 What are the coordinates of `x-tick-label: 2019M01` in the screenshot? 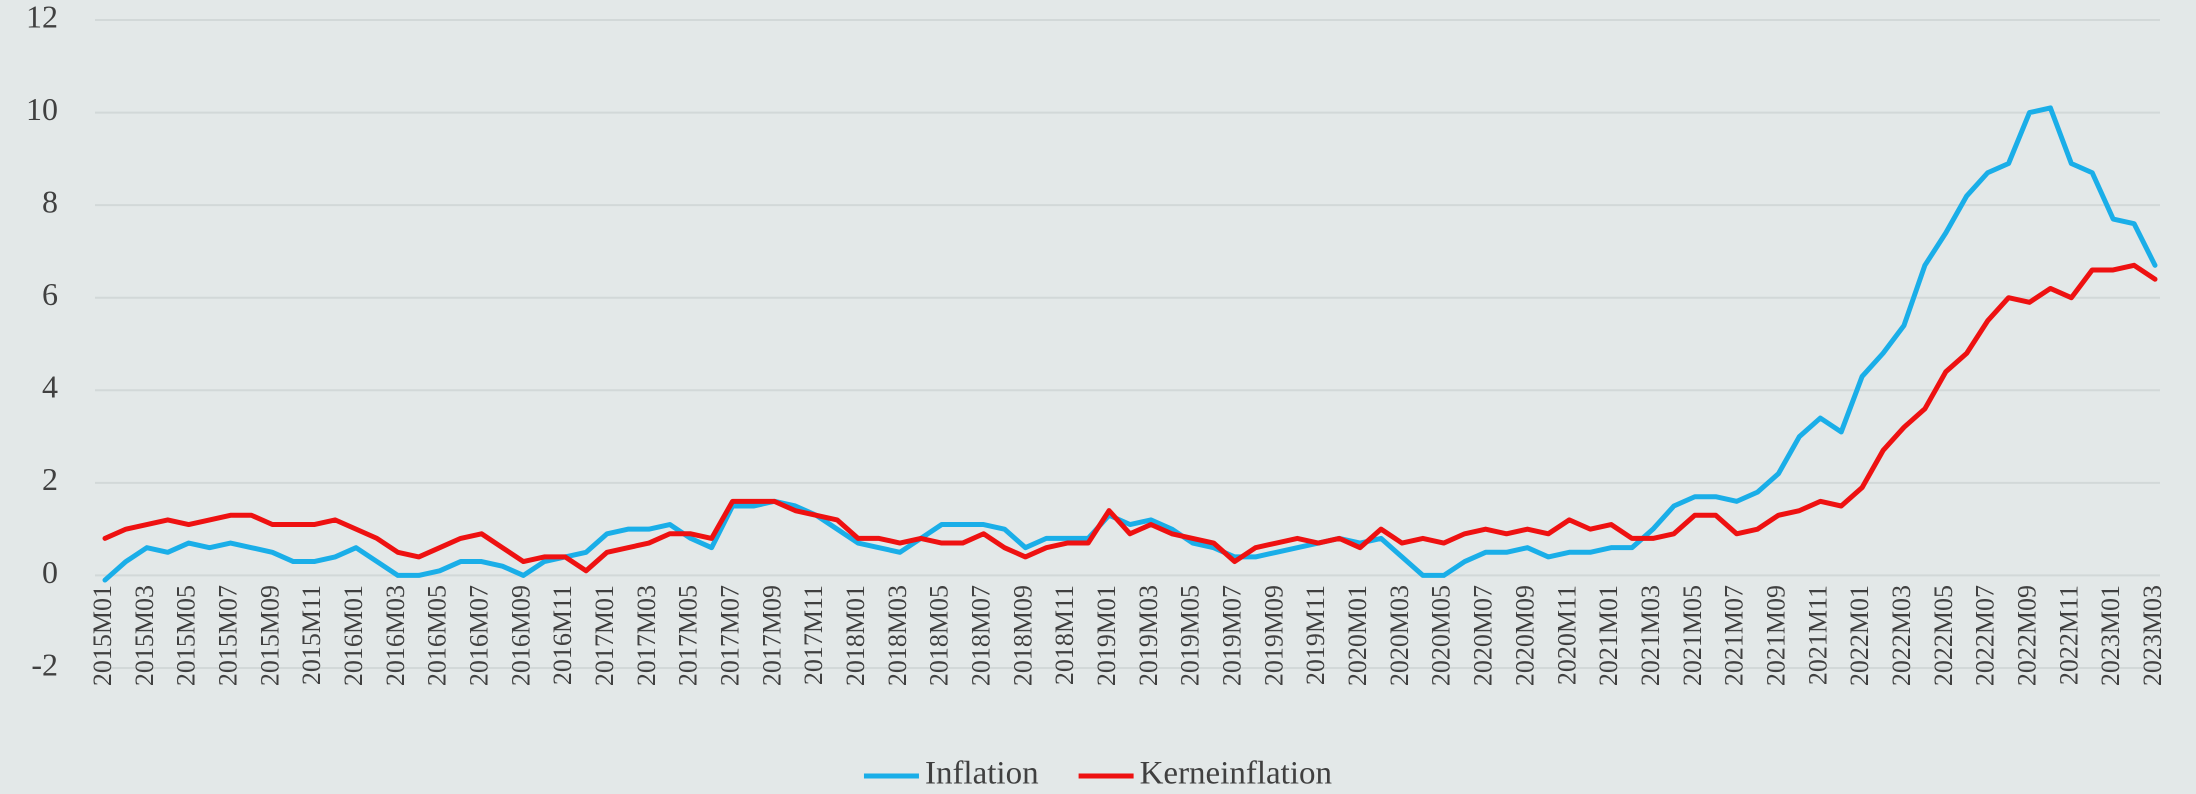 It's located at (1106, 635).